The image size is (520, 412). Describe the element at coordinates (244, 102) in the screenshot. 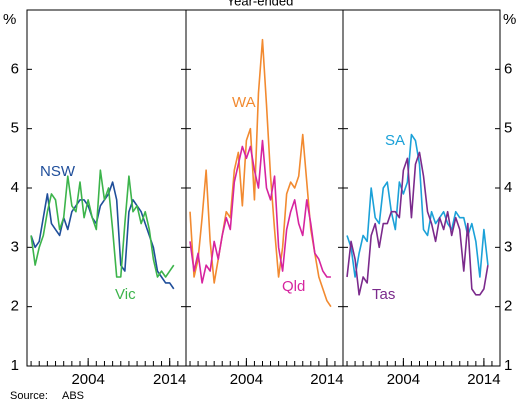

I see `series-label: WA` at that location.